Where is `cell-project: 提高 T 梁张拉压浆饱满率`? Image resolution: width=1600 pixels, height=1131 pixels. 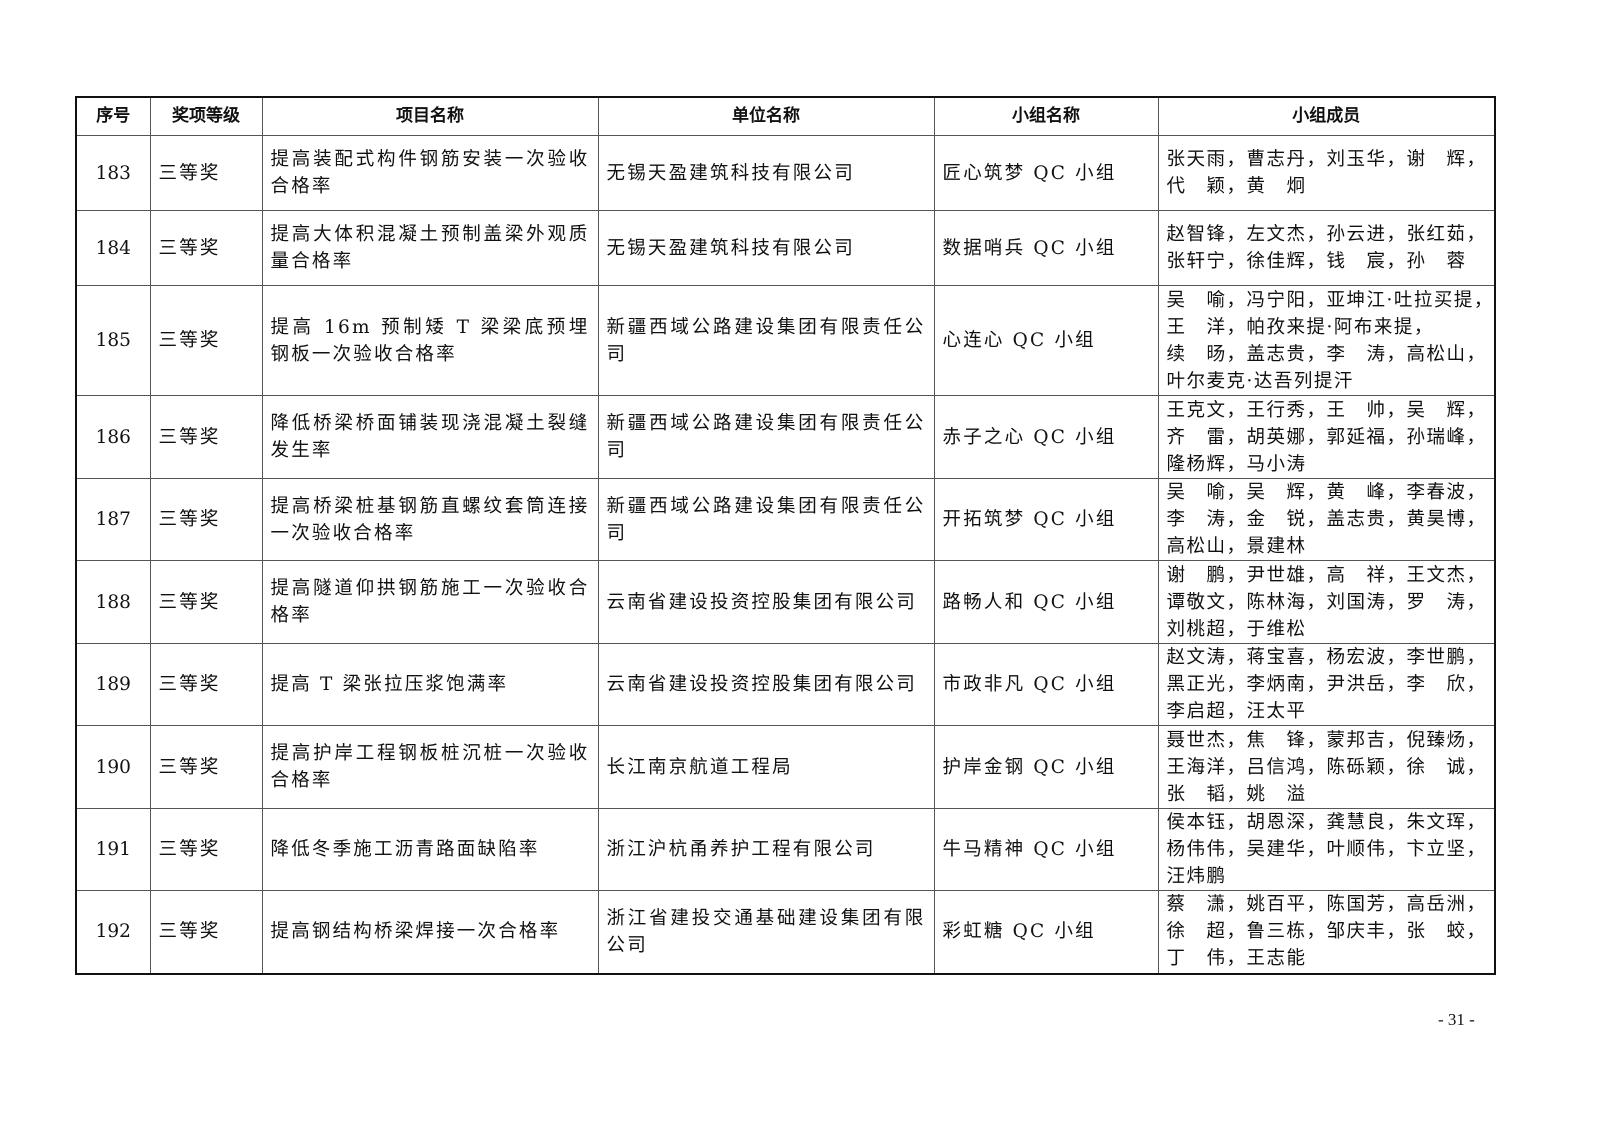 cell-project: 提高 T 梁张拉压浆饱满率 is located at coordinates (430, 684).